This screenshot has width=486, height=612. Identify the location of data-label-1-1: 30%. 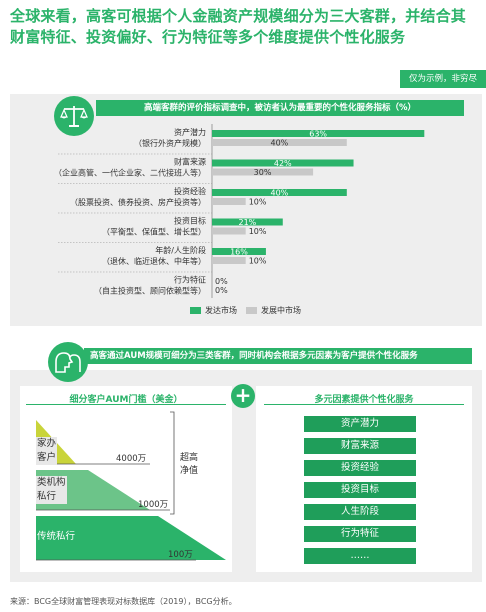
(263, 172).